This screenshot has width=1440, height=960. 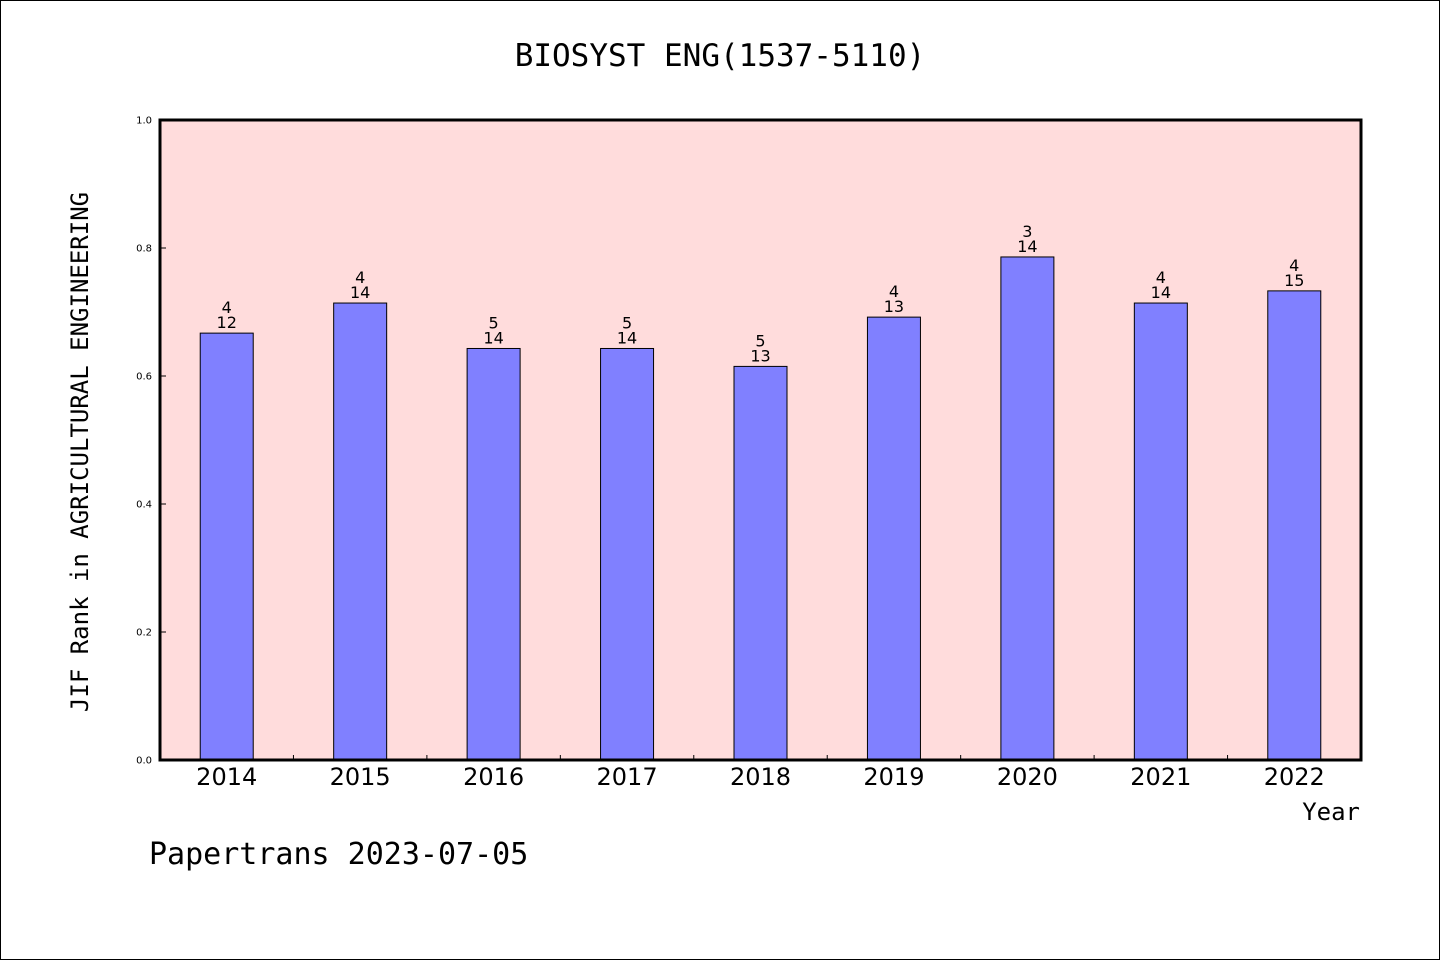 I want to click on bar-rank-label: 3, so click(x=1027, y=231).